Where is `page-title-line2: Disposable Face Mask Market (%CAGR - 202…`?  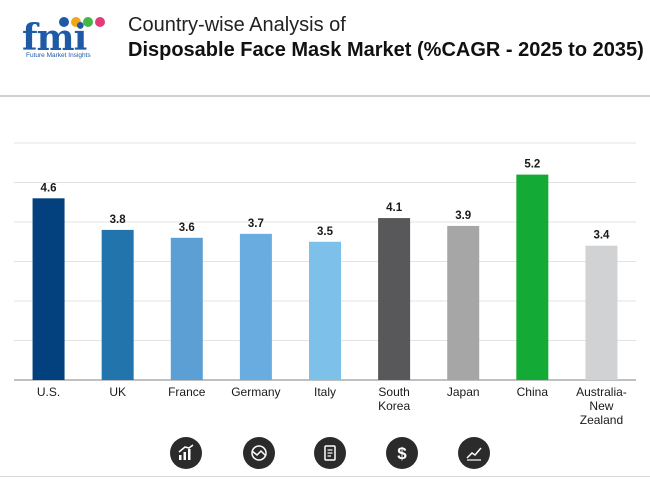
page-title-line2: Disposable Face Mask Market (%CAGR - 202… is located at coordinates (386, 50).